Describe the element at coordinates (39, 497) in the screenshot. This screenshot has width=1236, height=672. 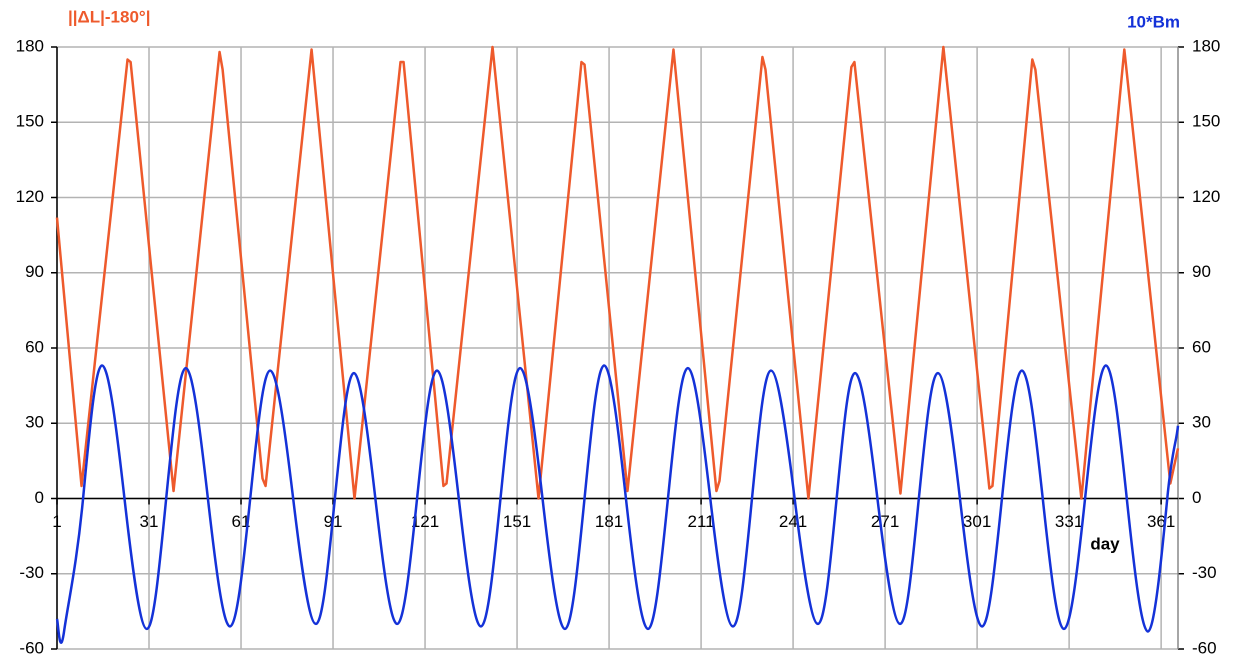
I see `y-tick-label: 0` at that location.